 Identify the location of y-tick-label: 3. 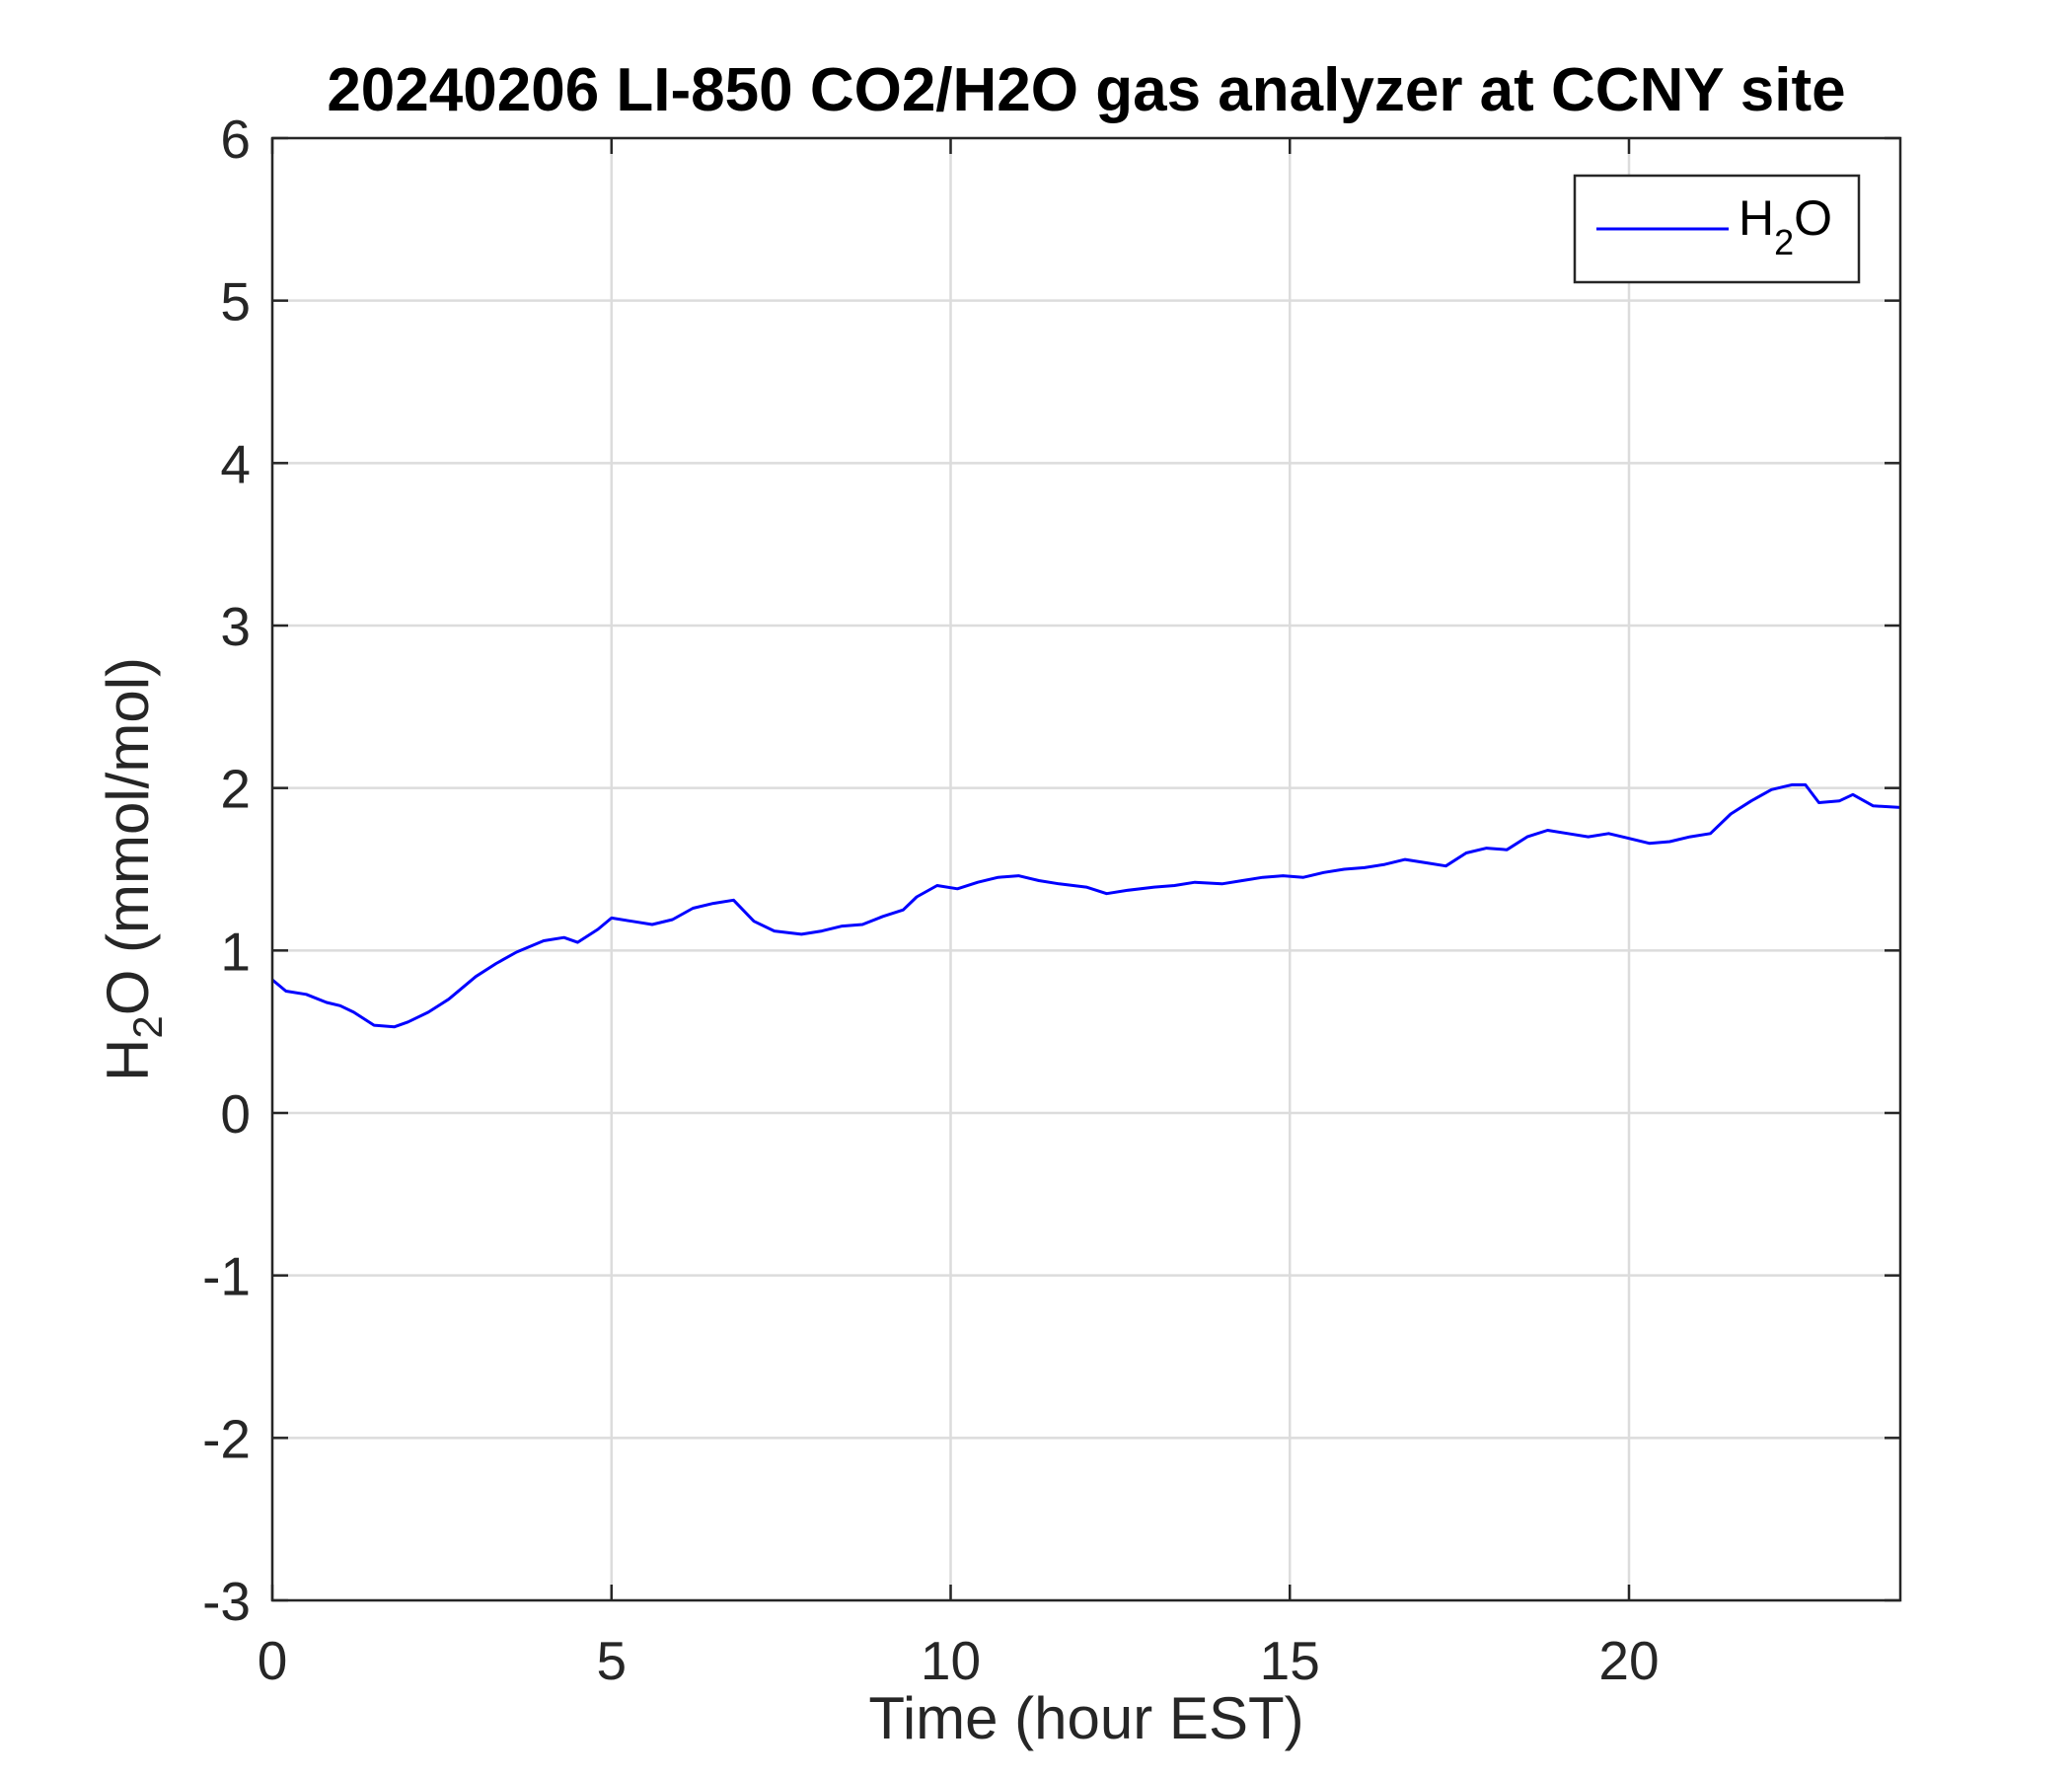
(236, 626).